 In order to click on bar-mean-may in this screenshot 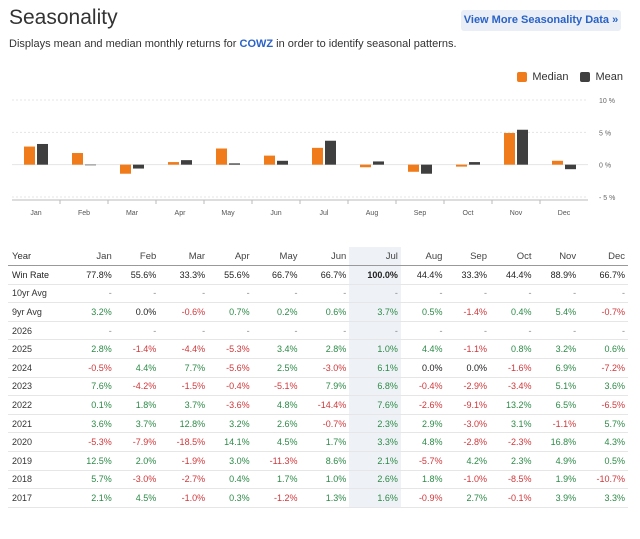, I will do `click(234, 164)`.